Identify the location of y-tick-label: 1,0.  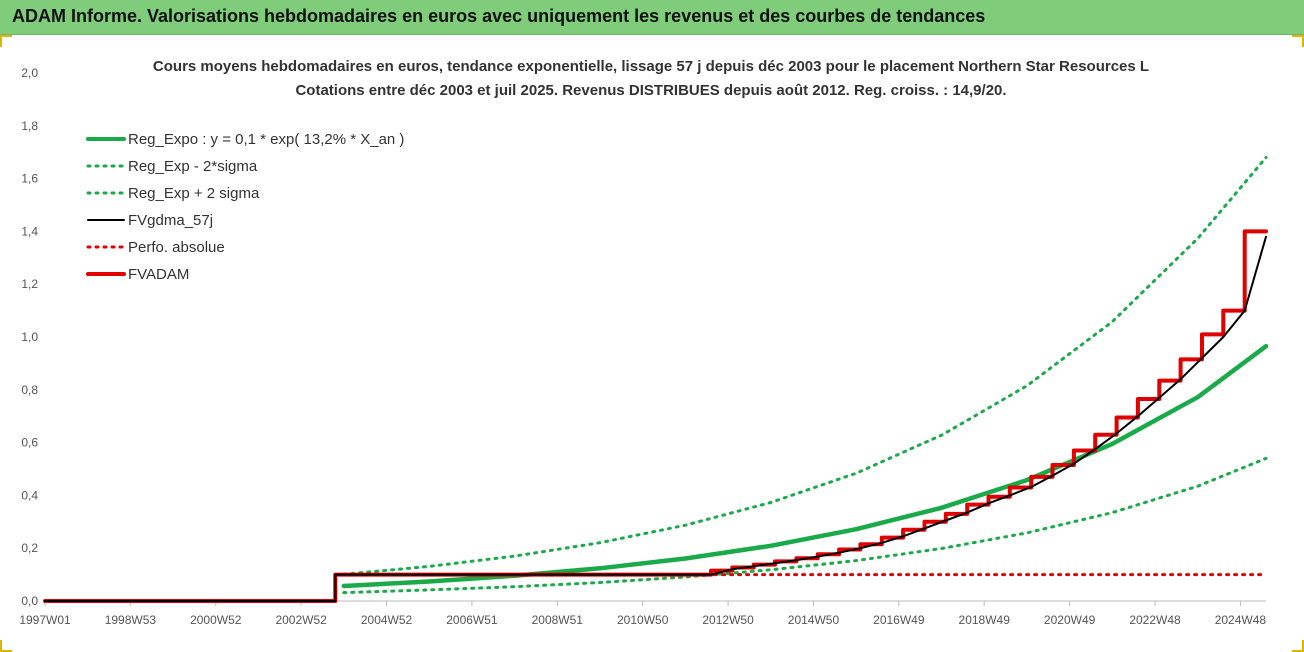
(29, 337).